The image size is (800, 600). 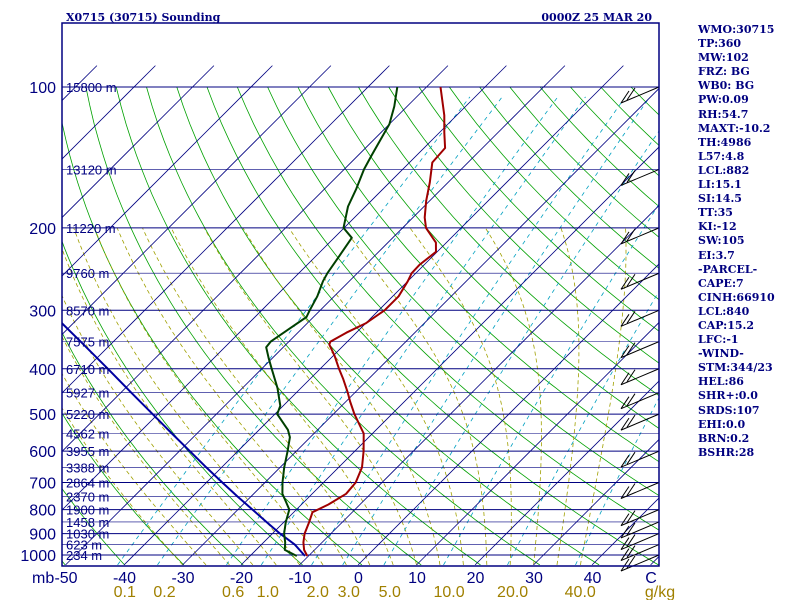 What do you see at coordinates (42, 311) in the screenshot?
I see `pressure-label: 300` at bounding box center [42, 311].